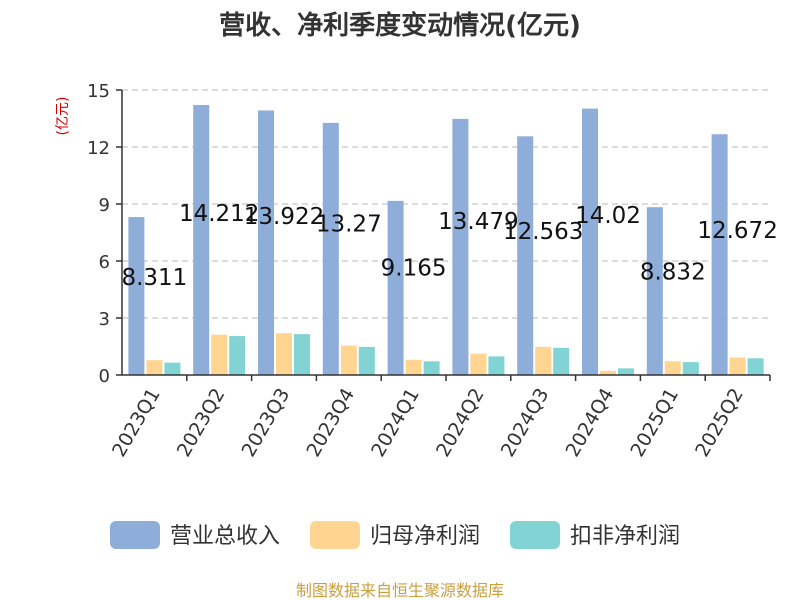 This screenshot has width=800, height=600. I want to click on data-label: 12.672, so click(737, 231).